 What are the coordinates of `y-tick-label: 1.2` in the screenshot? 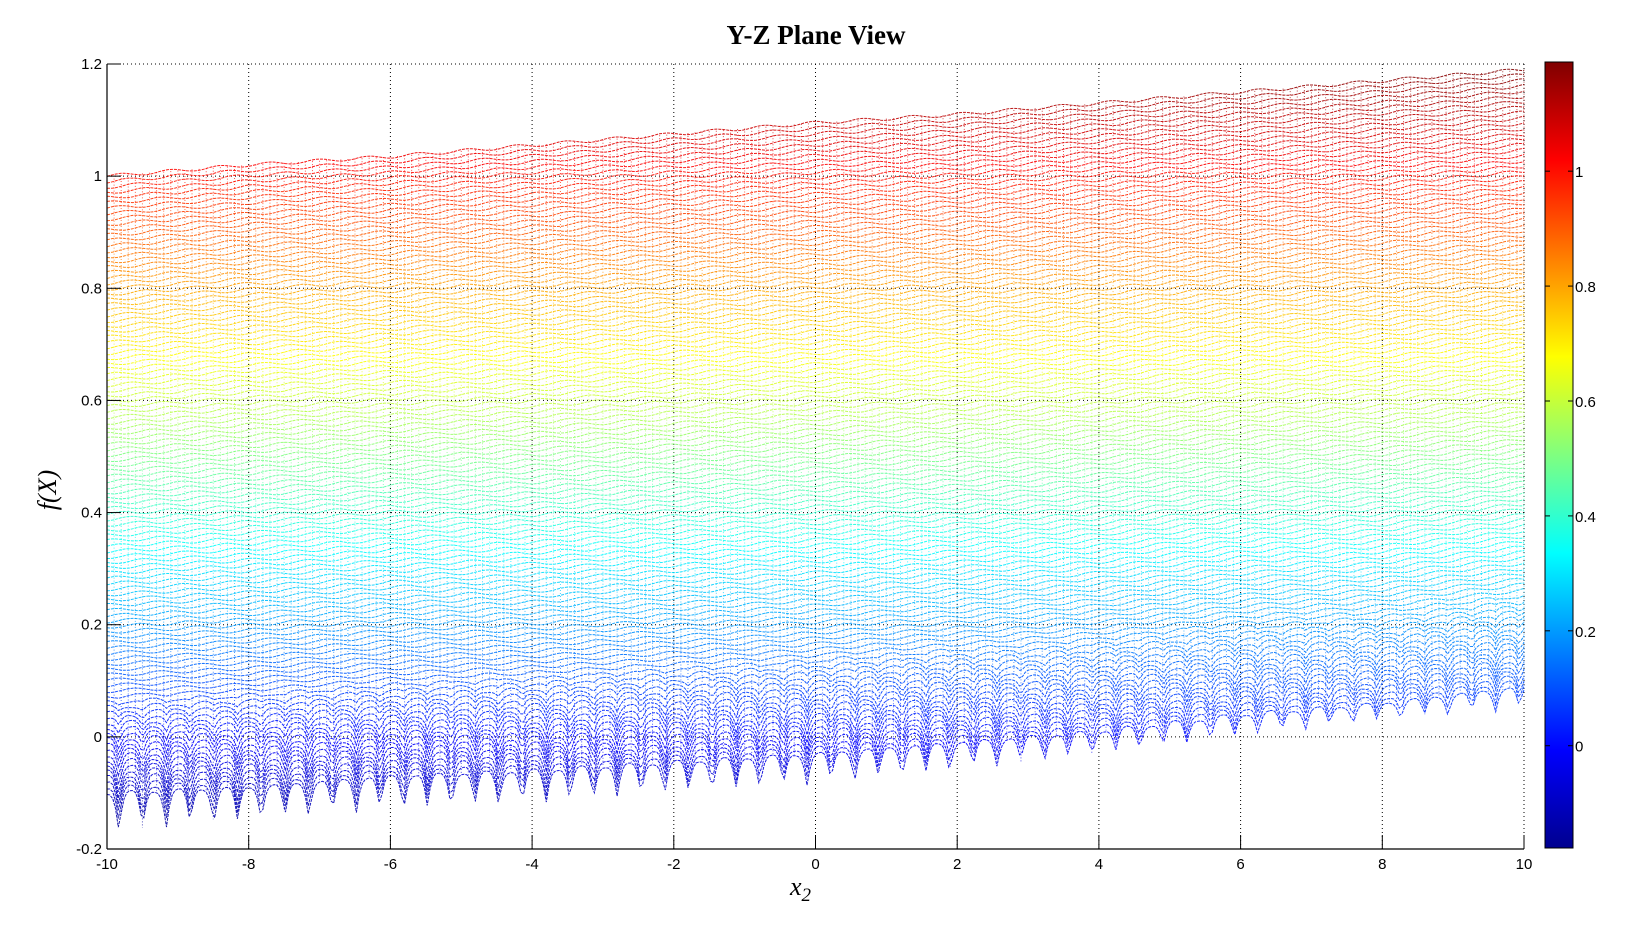 It's located at (91, 64).